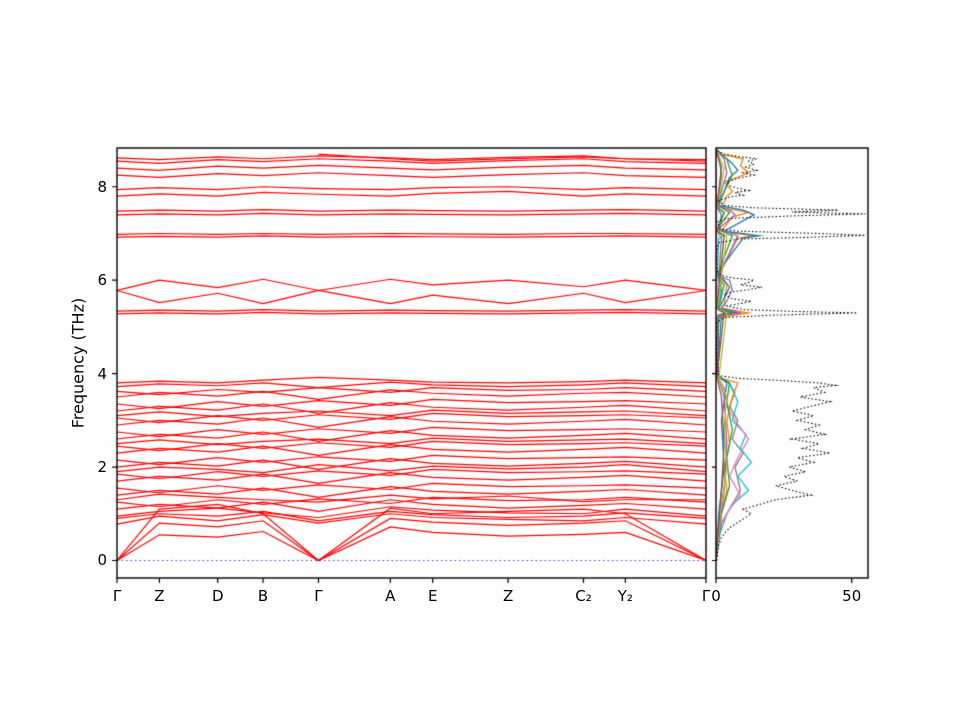  I want to click on dos-x-tick-label: 0, so click(716, 596).